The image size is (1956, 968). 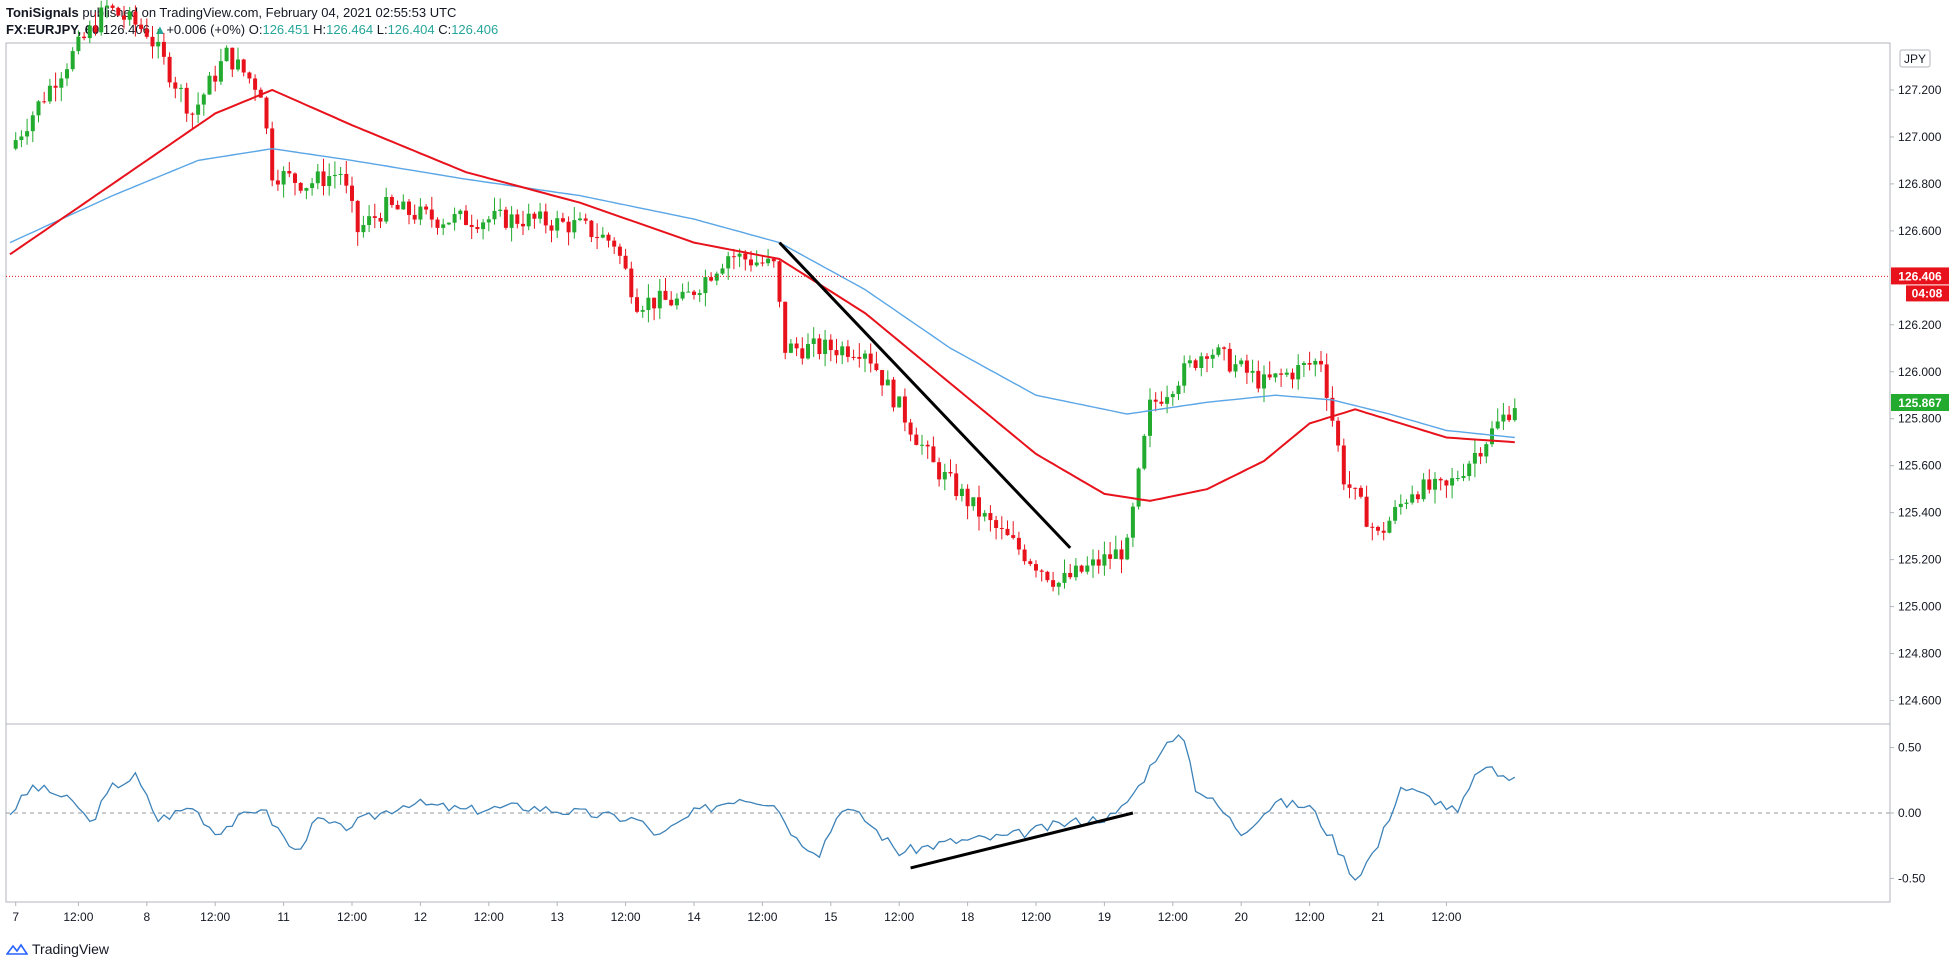 What do you see at coordinates (57, 949) in the screenshot?
I see `footer-brand: TradingView` at bounding box center [57, 949].